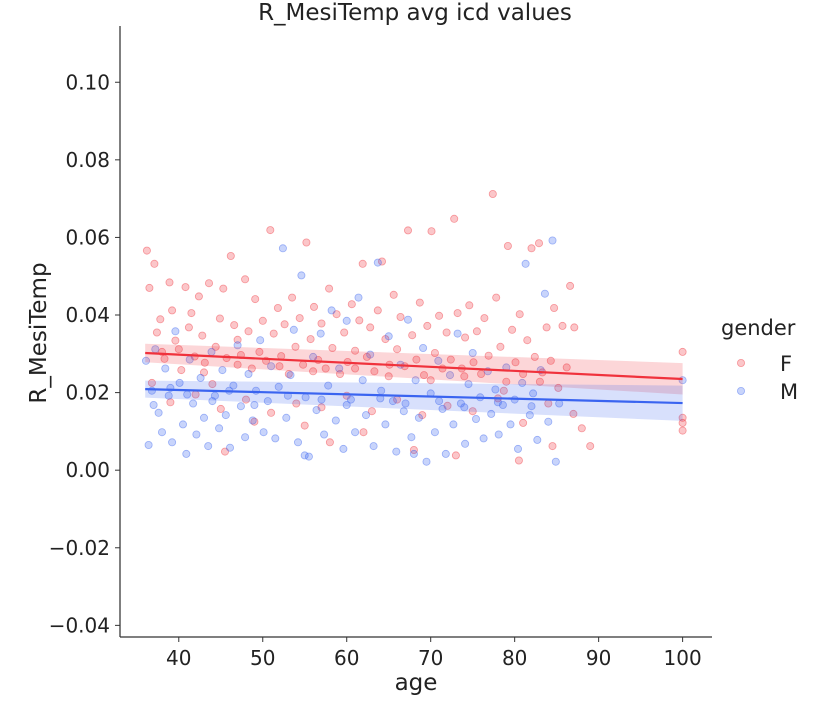 The height and width of the screenshot is (720, 817). Describe the element at coordinates (414, 396) in the screenshot. I see `fit-line-m` at that location.